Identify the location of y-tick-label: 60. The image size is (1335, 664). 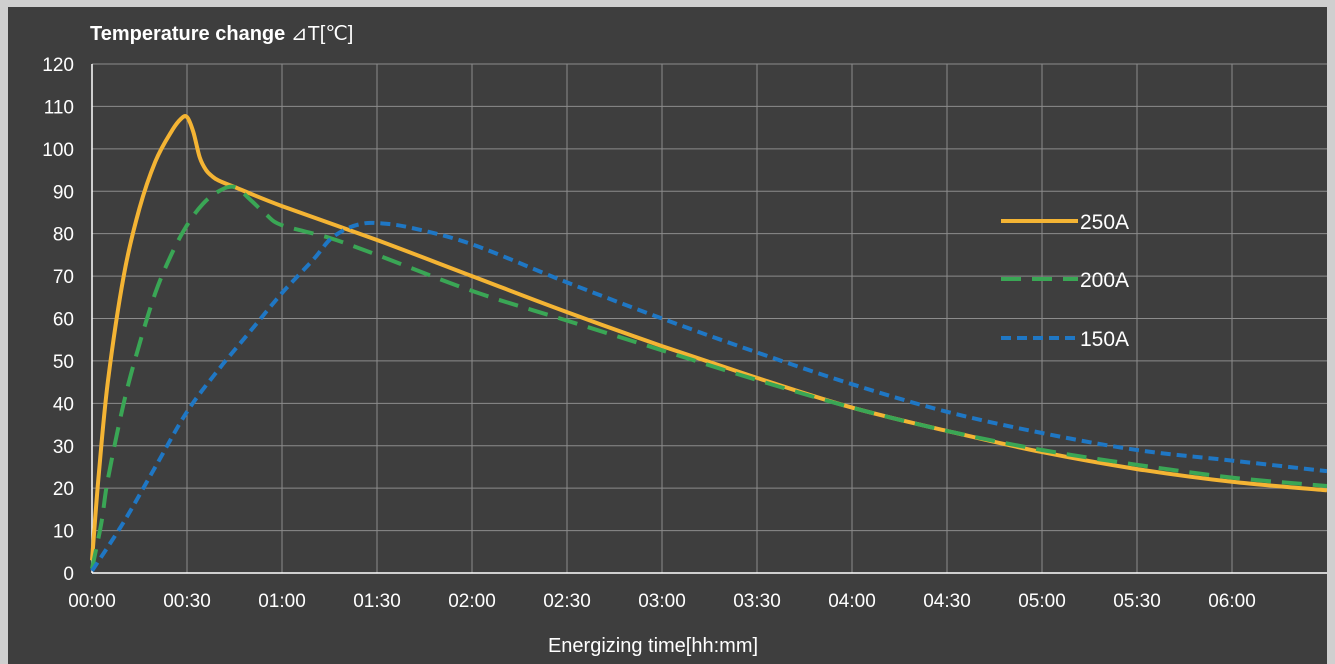
(63, 320).